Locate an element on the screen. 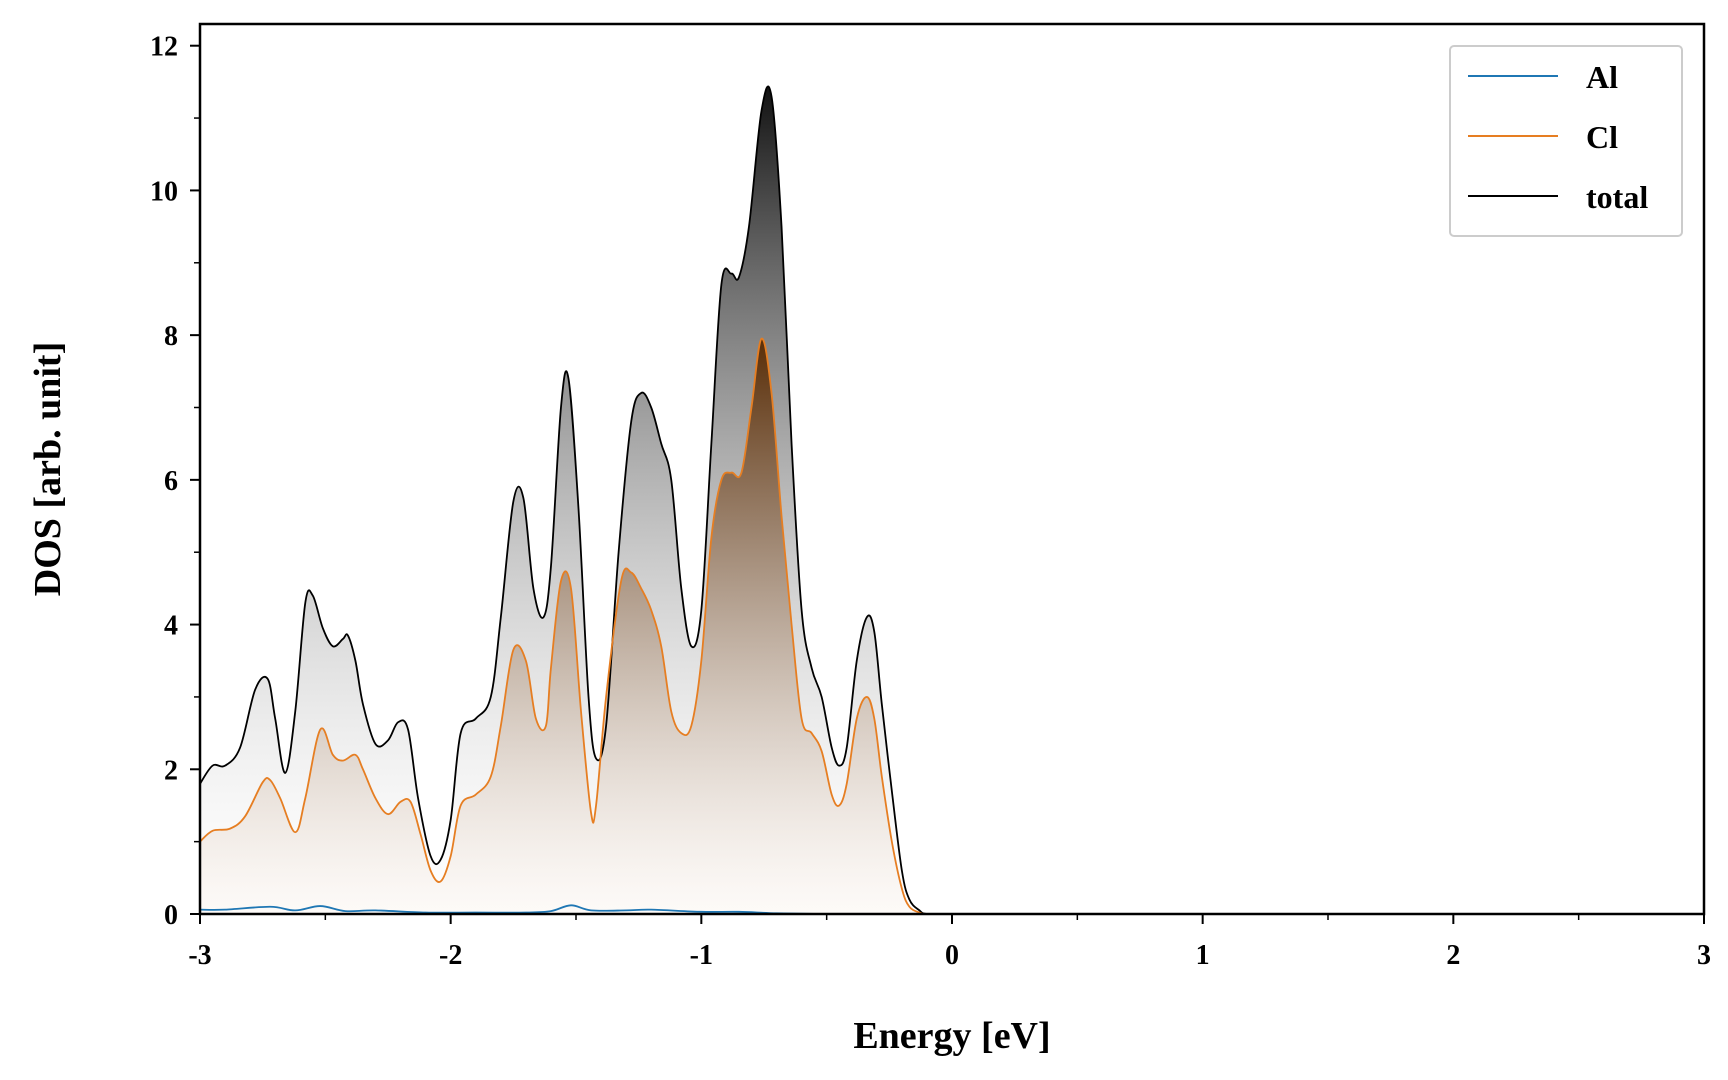 The width and height of the screenshot is (1728, 1080). x-tick-label: 3 is located at coordinates (1704, 955).